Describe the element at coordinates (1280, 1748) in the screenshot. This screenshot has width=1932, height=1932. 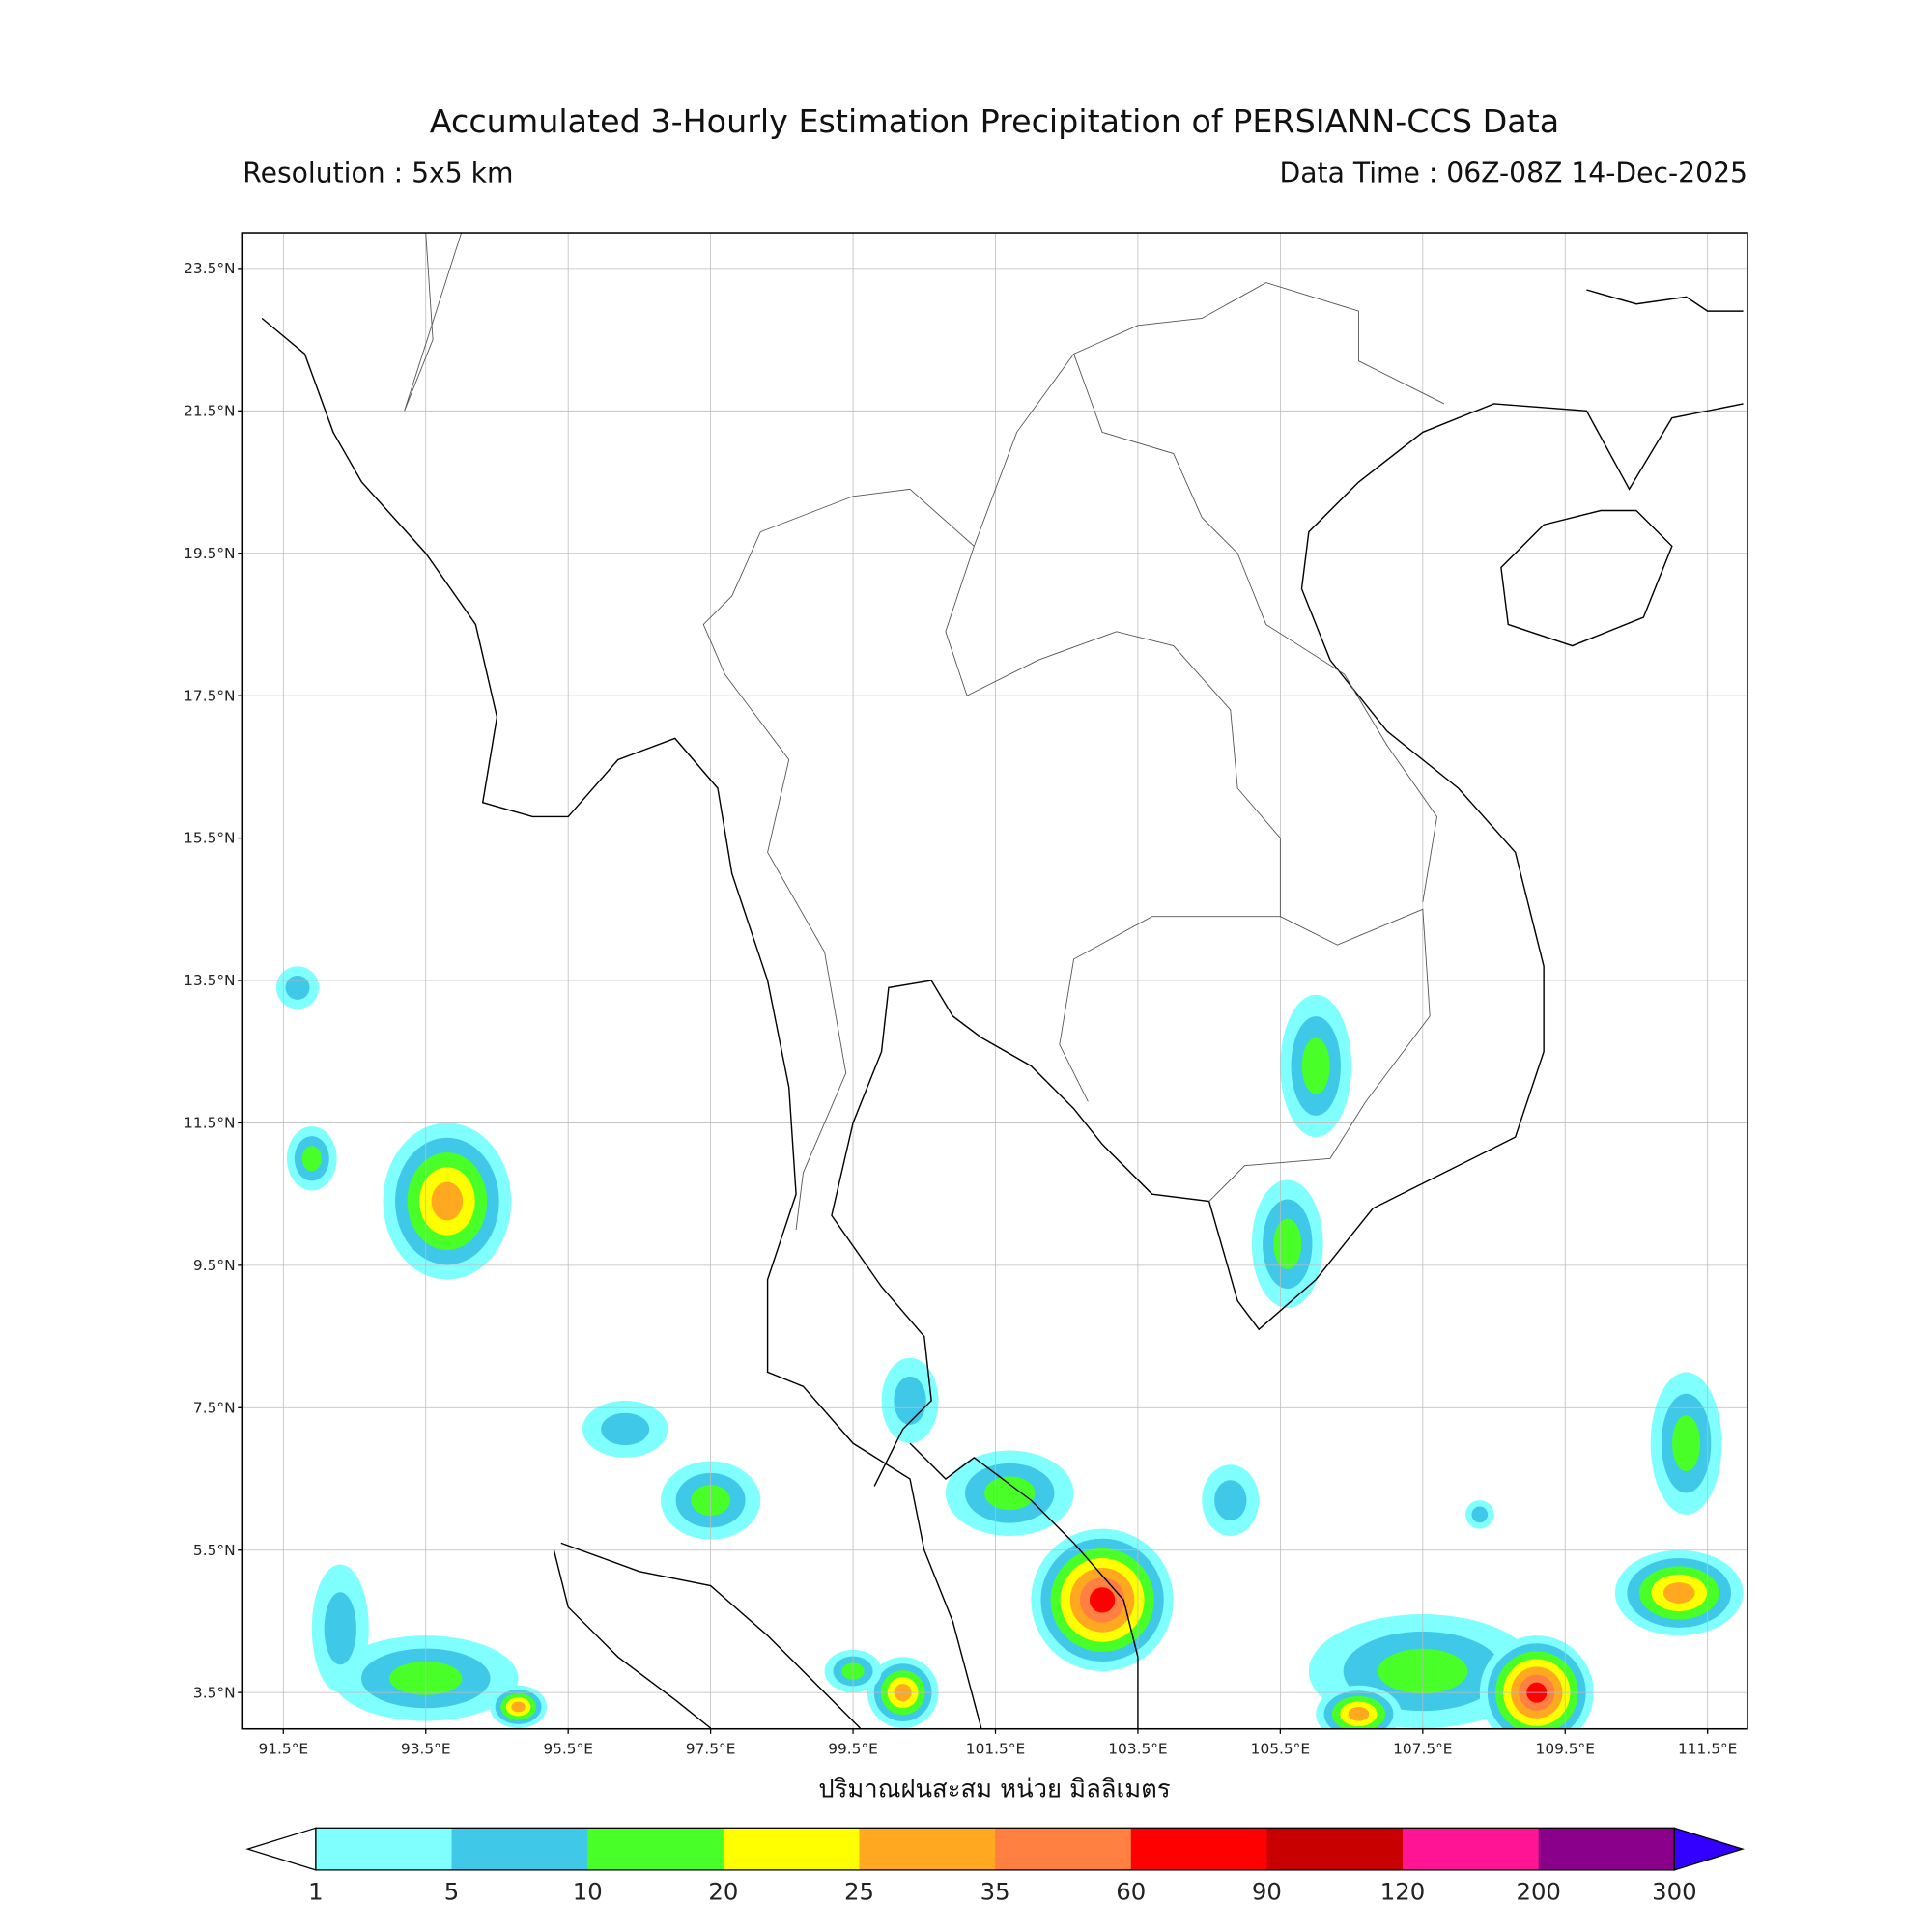
I see `lon-tick-label: 105.5°E` at that location.